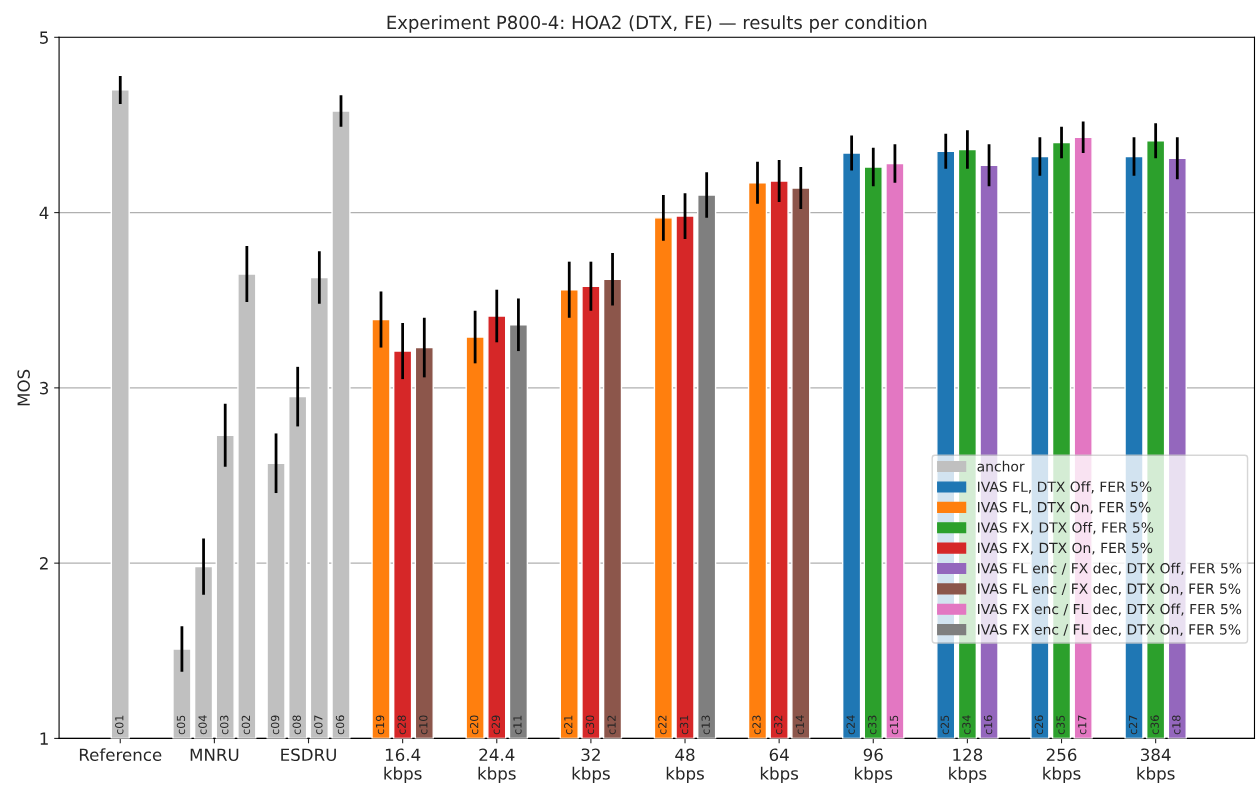  Describe the element at coordinates (275, 725) in the screenshot. I see `data-label: c09` at that location.